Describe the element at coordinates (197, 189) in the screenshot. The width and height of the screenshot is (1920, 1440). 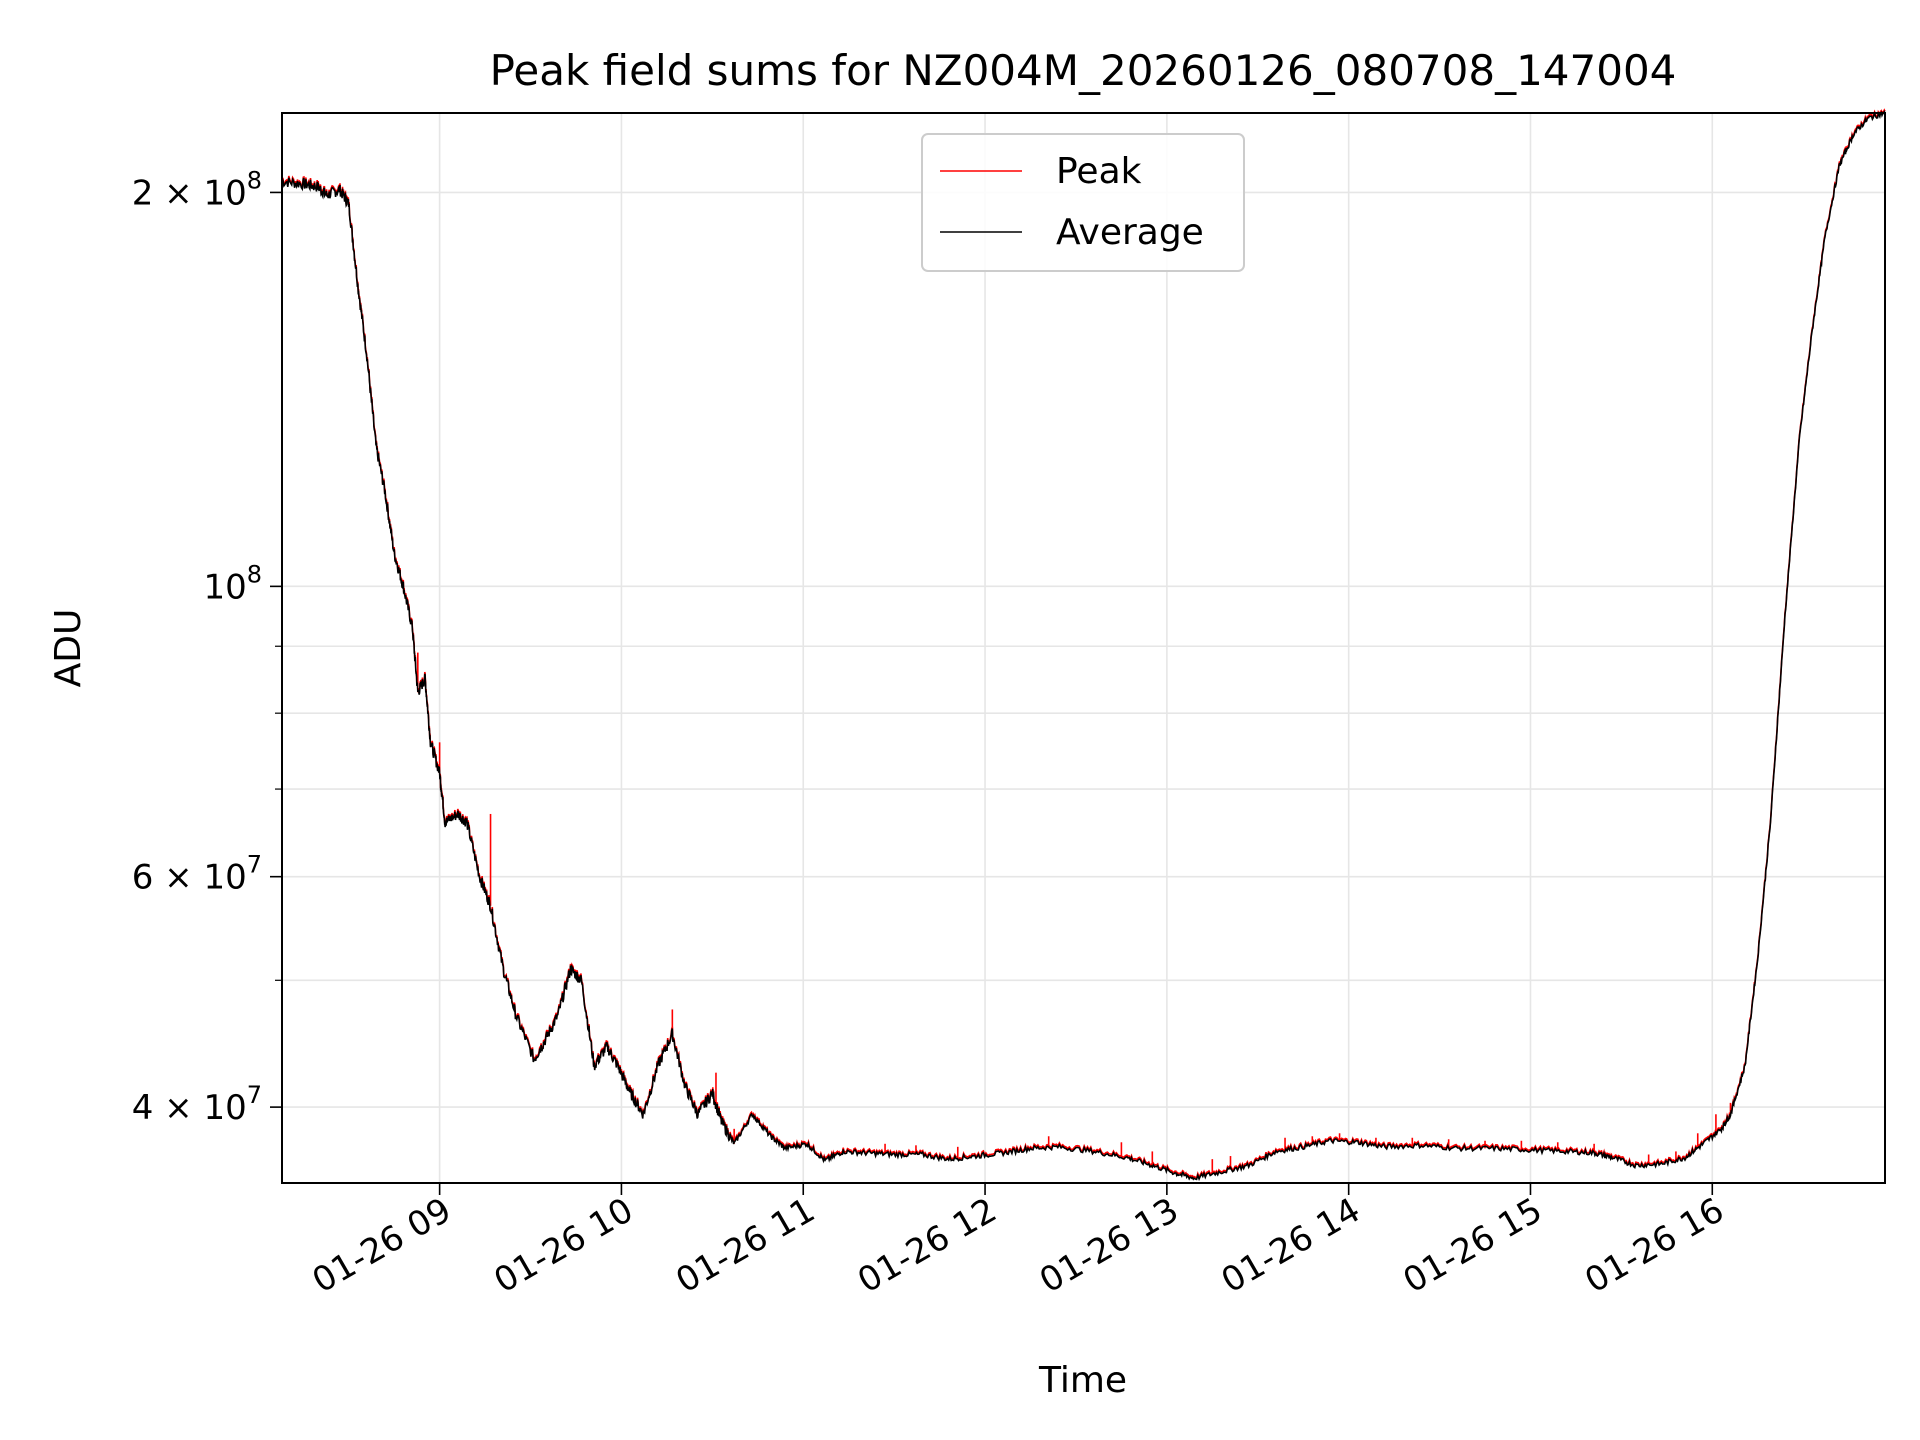
I see `y-tick-label: 2 × 108` at that location.